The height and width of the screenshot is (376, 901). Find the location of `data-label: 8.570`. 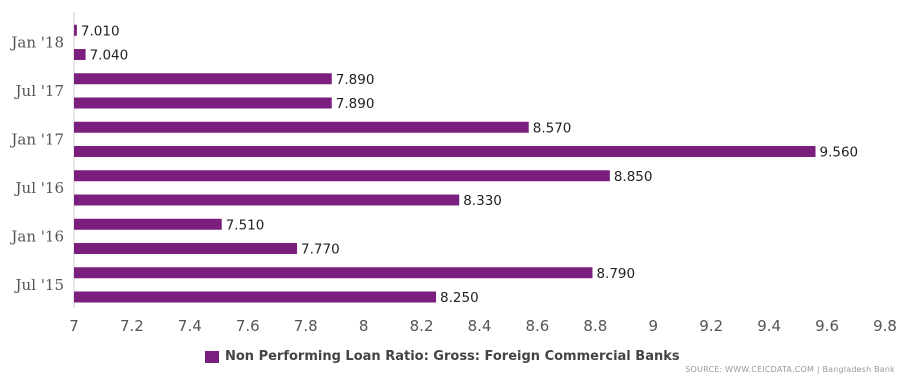

data-label: 8.570 is located at coordinates (552, 128).